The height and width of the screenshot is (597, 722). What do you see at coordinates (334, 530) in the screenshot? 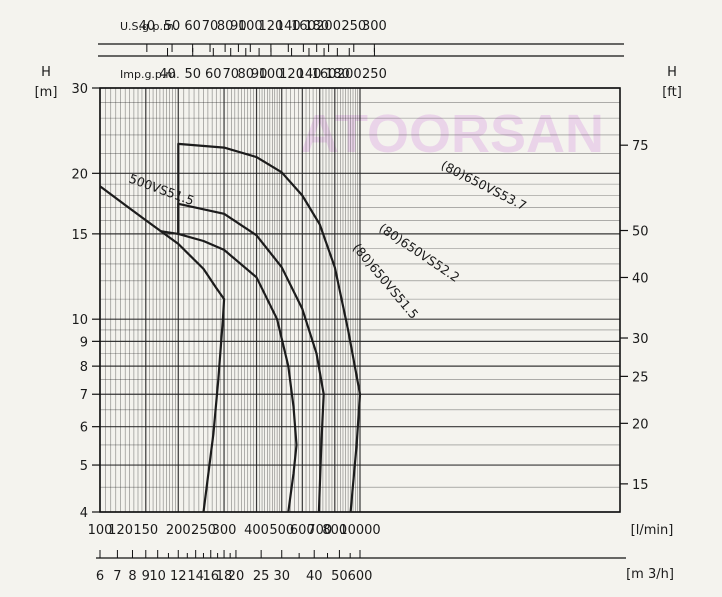
I see `bottom-axis-tick-label: 800` at bounding box center [334, 530].